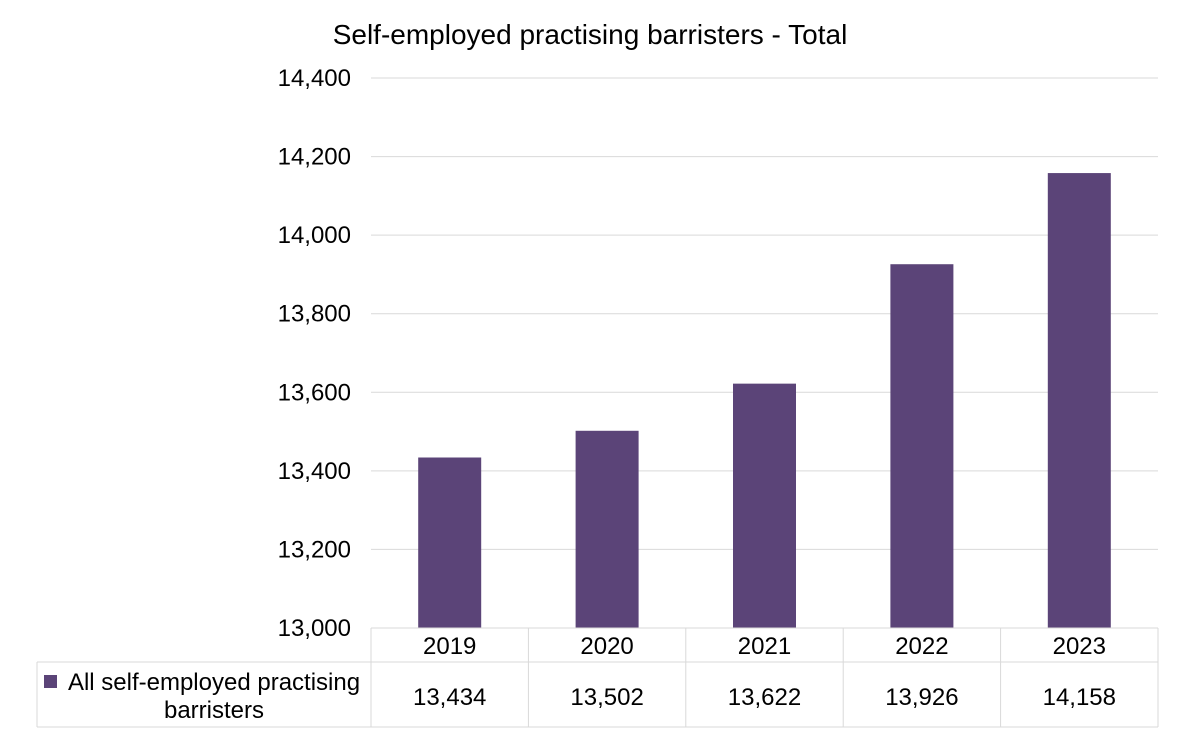 The width and height of the screenshot is (1181, 738). I want to click on category-label: 2021, so click(764, 646).